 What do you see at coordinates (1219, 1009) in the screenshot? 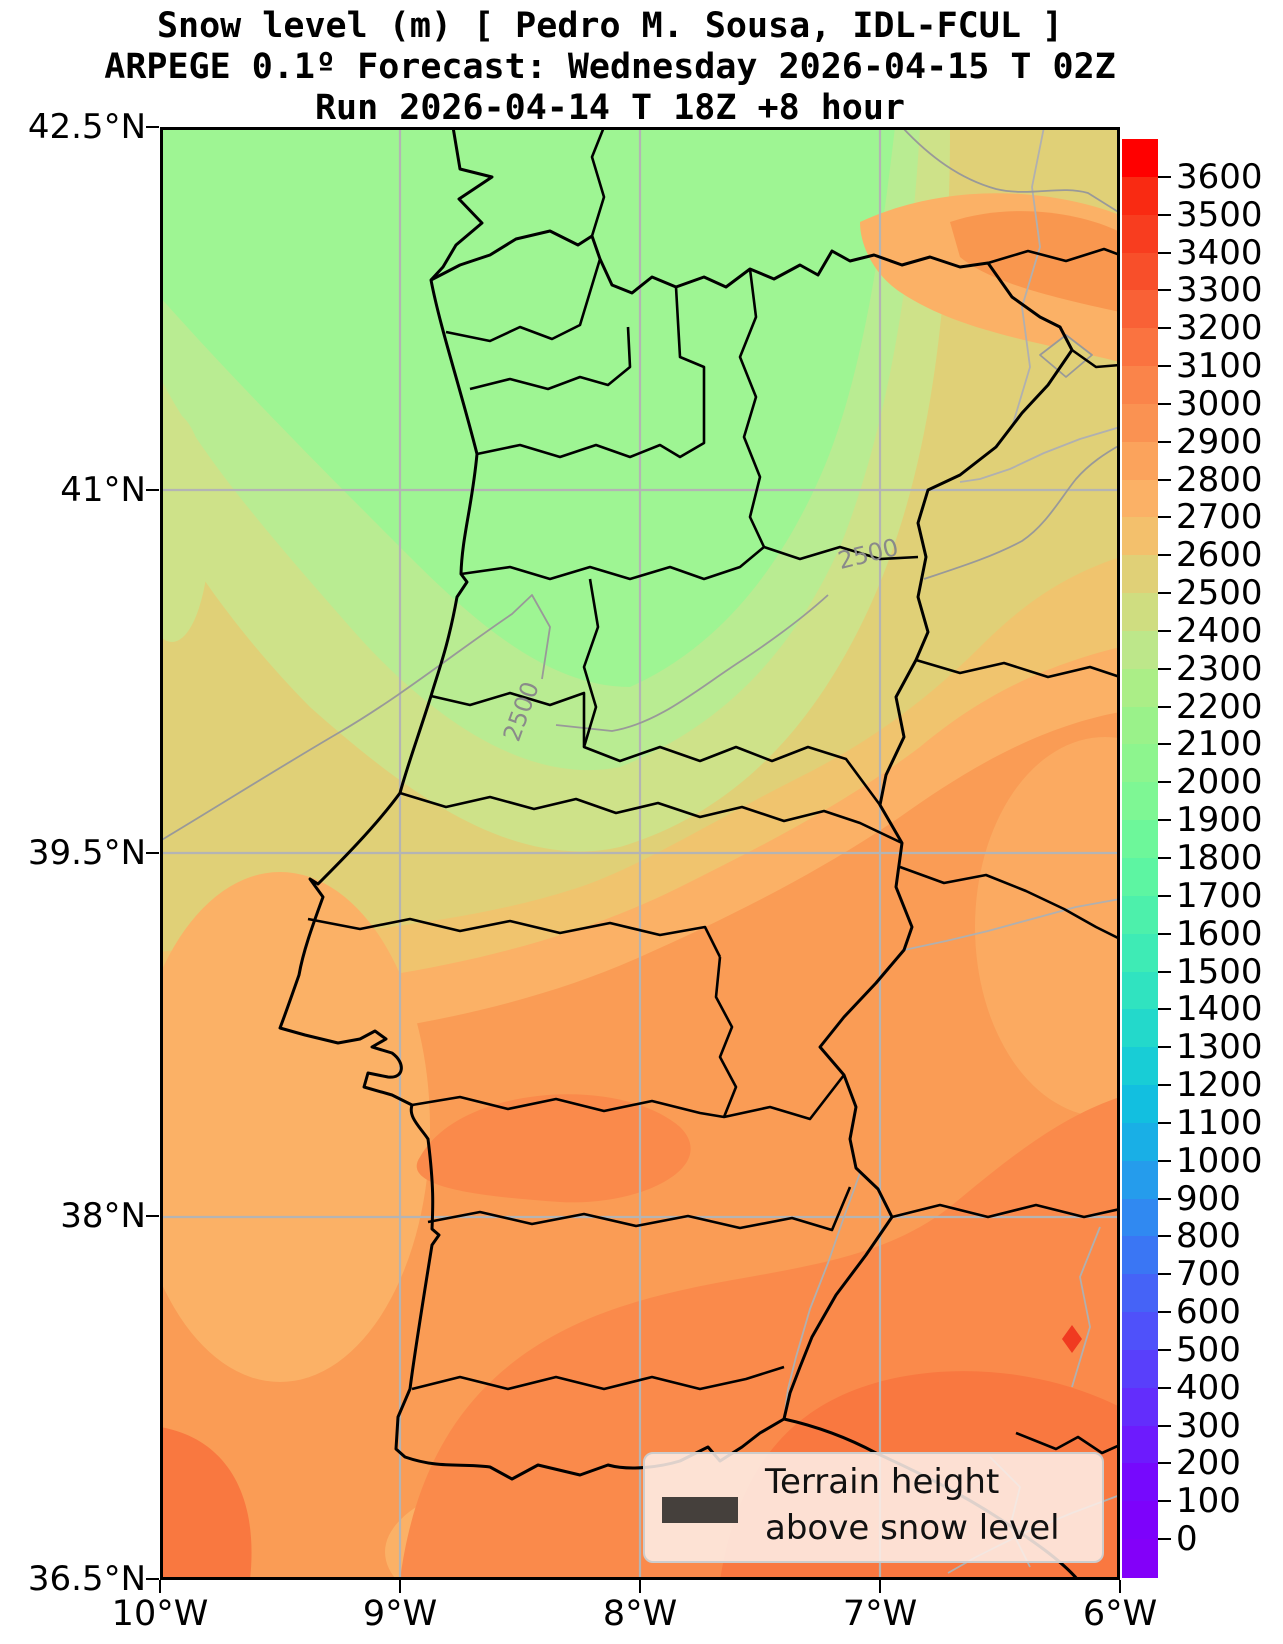
I see `colorbar-tick-label-1400: 1400` at bounding box center [1219, 1009].